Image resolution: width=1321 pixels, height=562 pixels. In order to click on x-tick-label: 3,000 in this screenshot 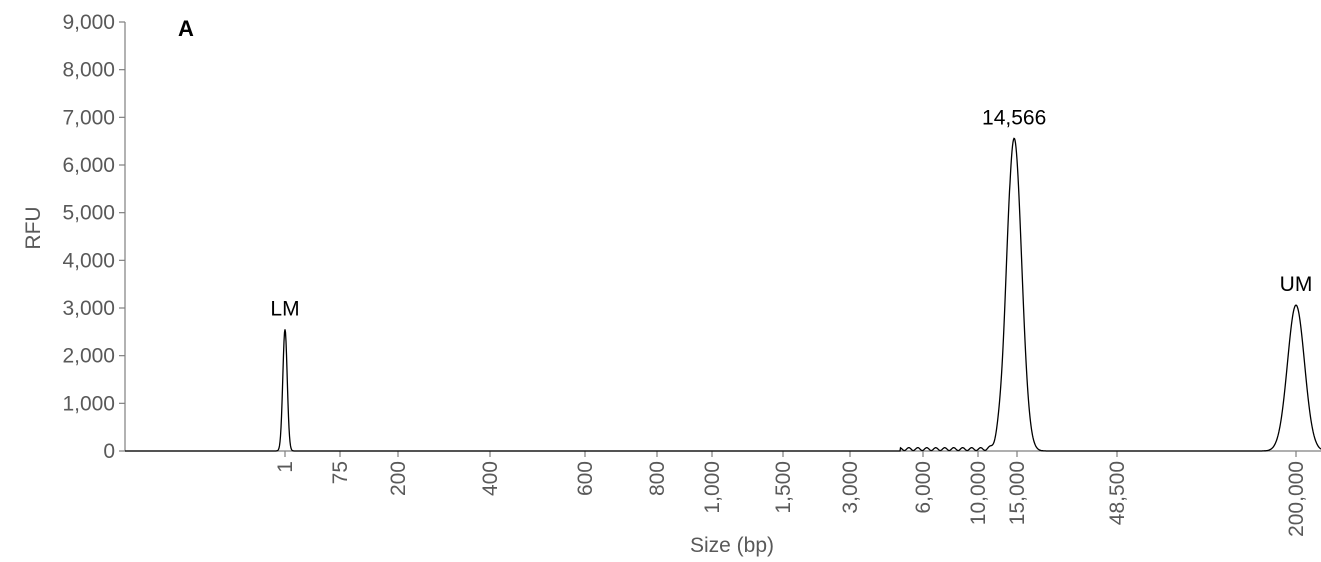, I will do `click(850, 487)`.